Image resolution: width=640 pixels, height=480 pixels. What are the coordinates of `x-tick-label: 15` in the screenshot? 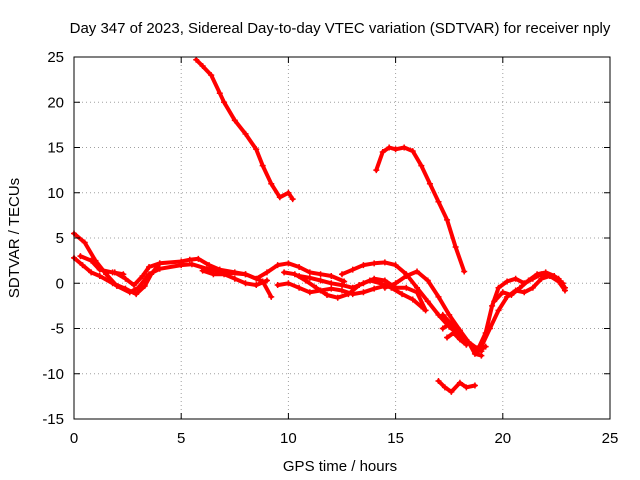 It's located at (395, 438).